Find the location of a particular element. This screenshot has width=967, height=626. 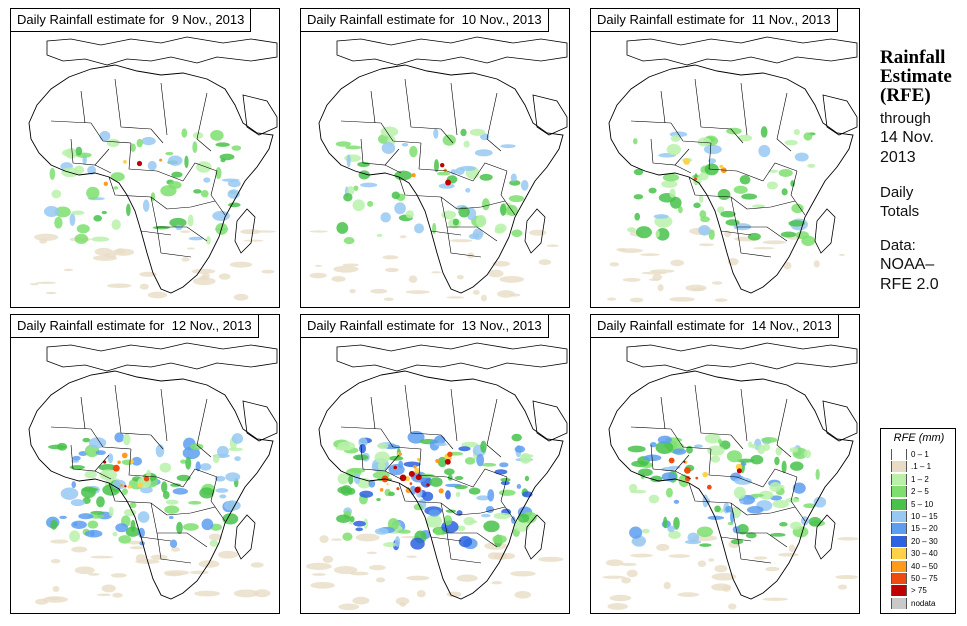

europe-outline is located at coordinates (162, 357).